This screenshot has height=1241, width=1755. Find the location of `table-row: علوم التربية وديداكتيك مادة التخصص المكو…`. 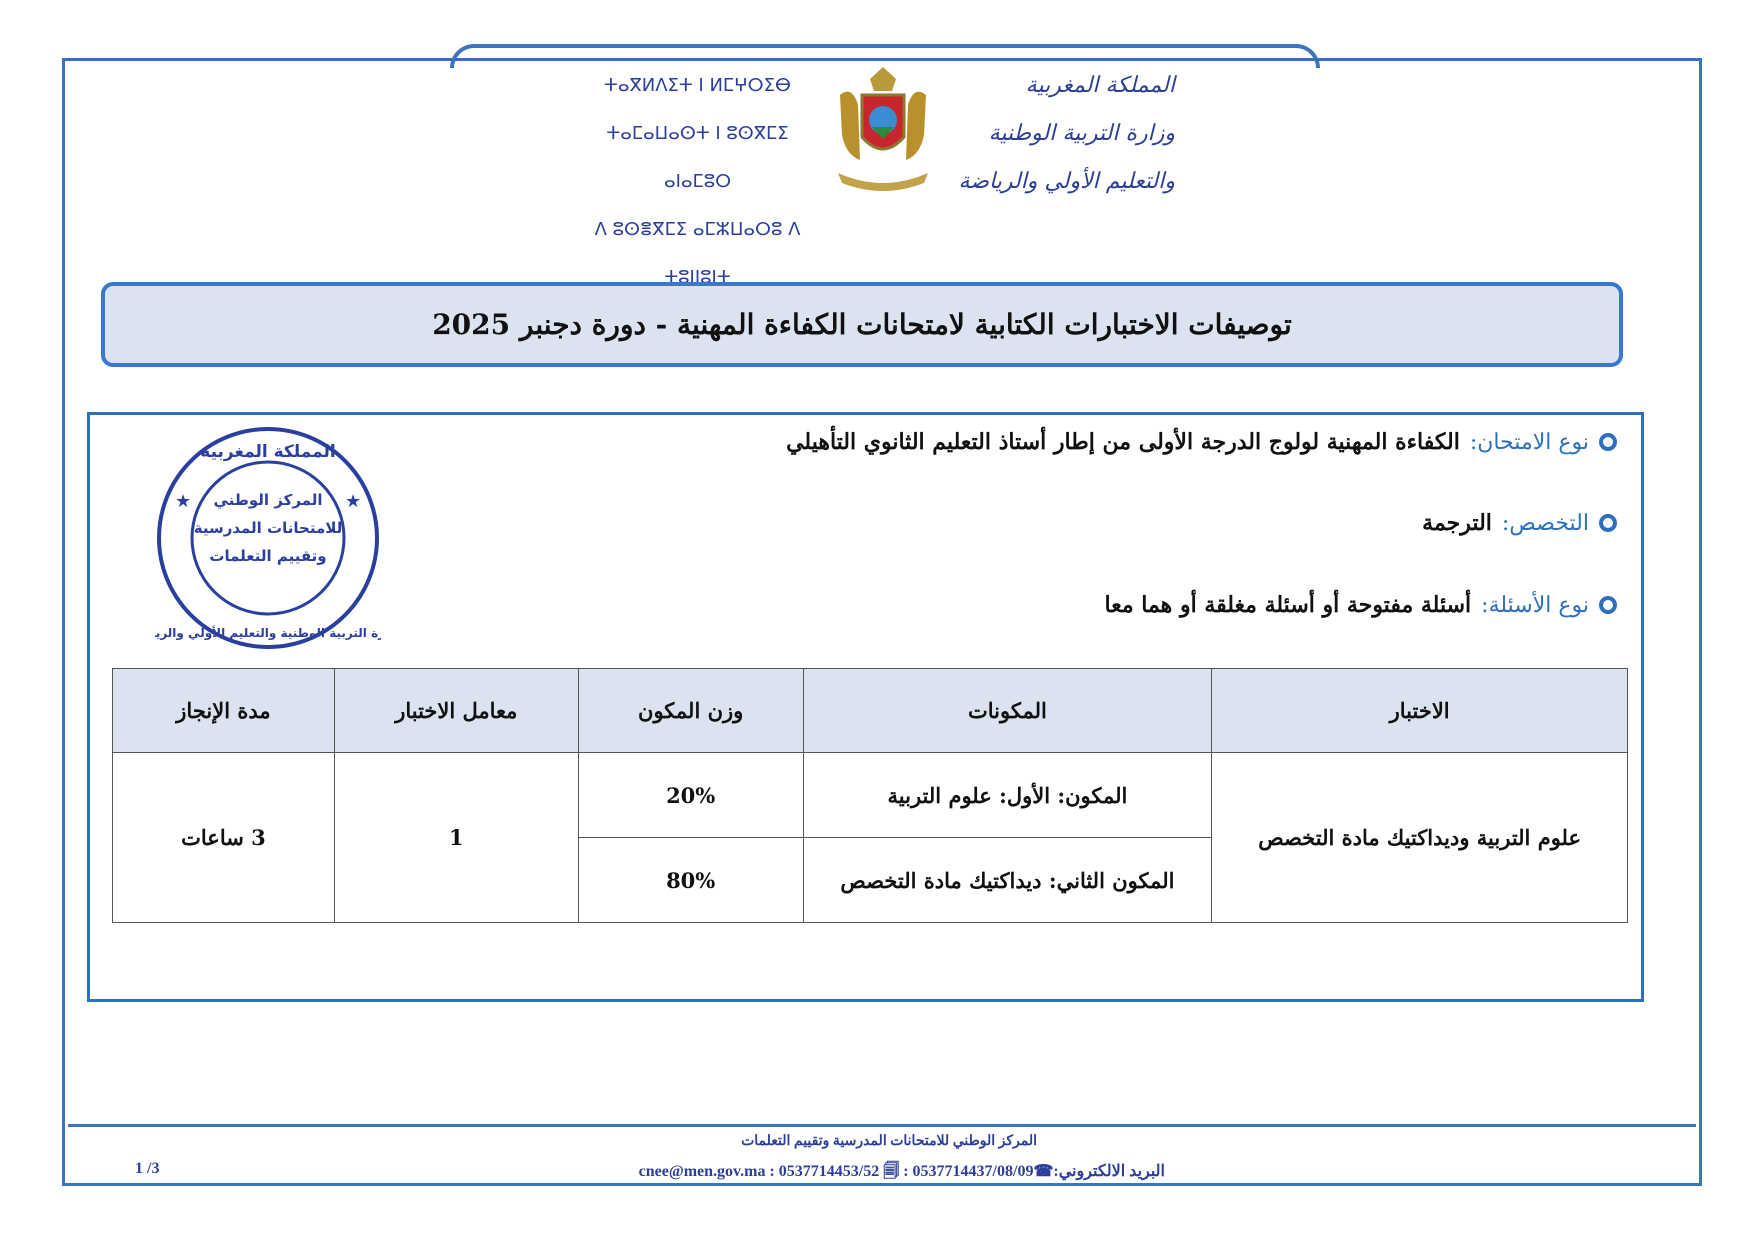

table-row: علوم التربية وديداكتيك مادة التخصص المكو… is located at coordinates (870, 837).